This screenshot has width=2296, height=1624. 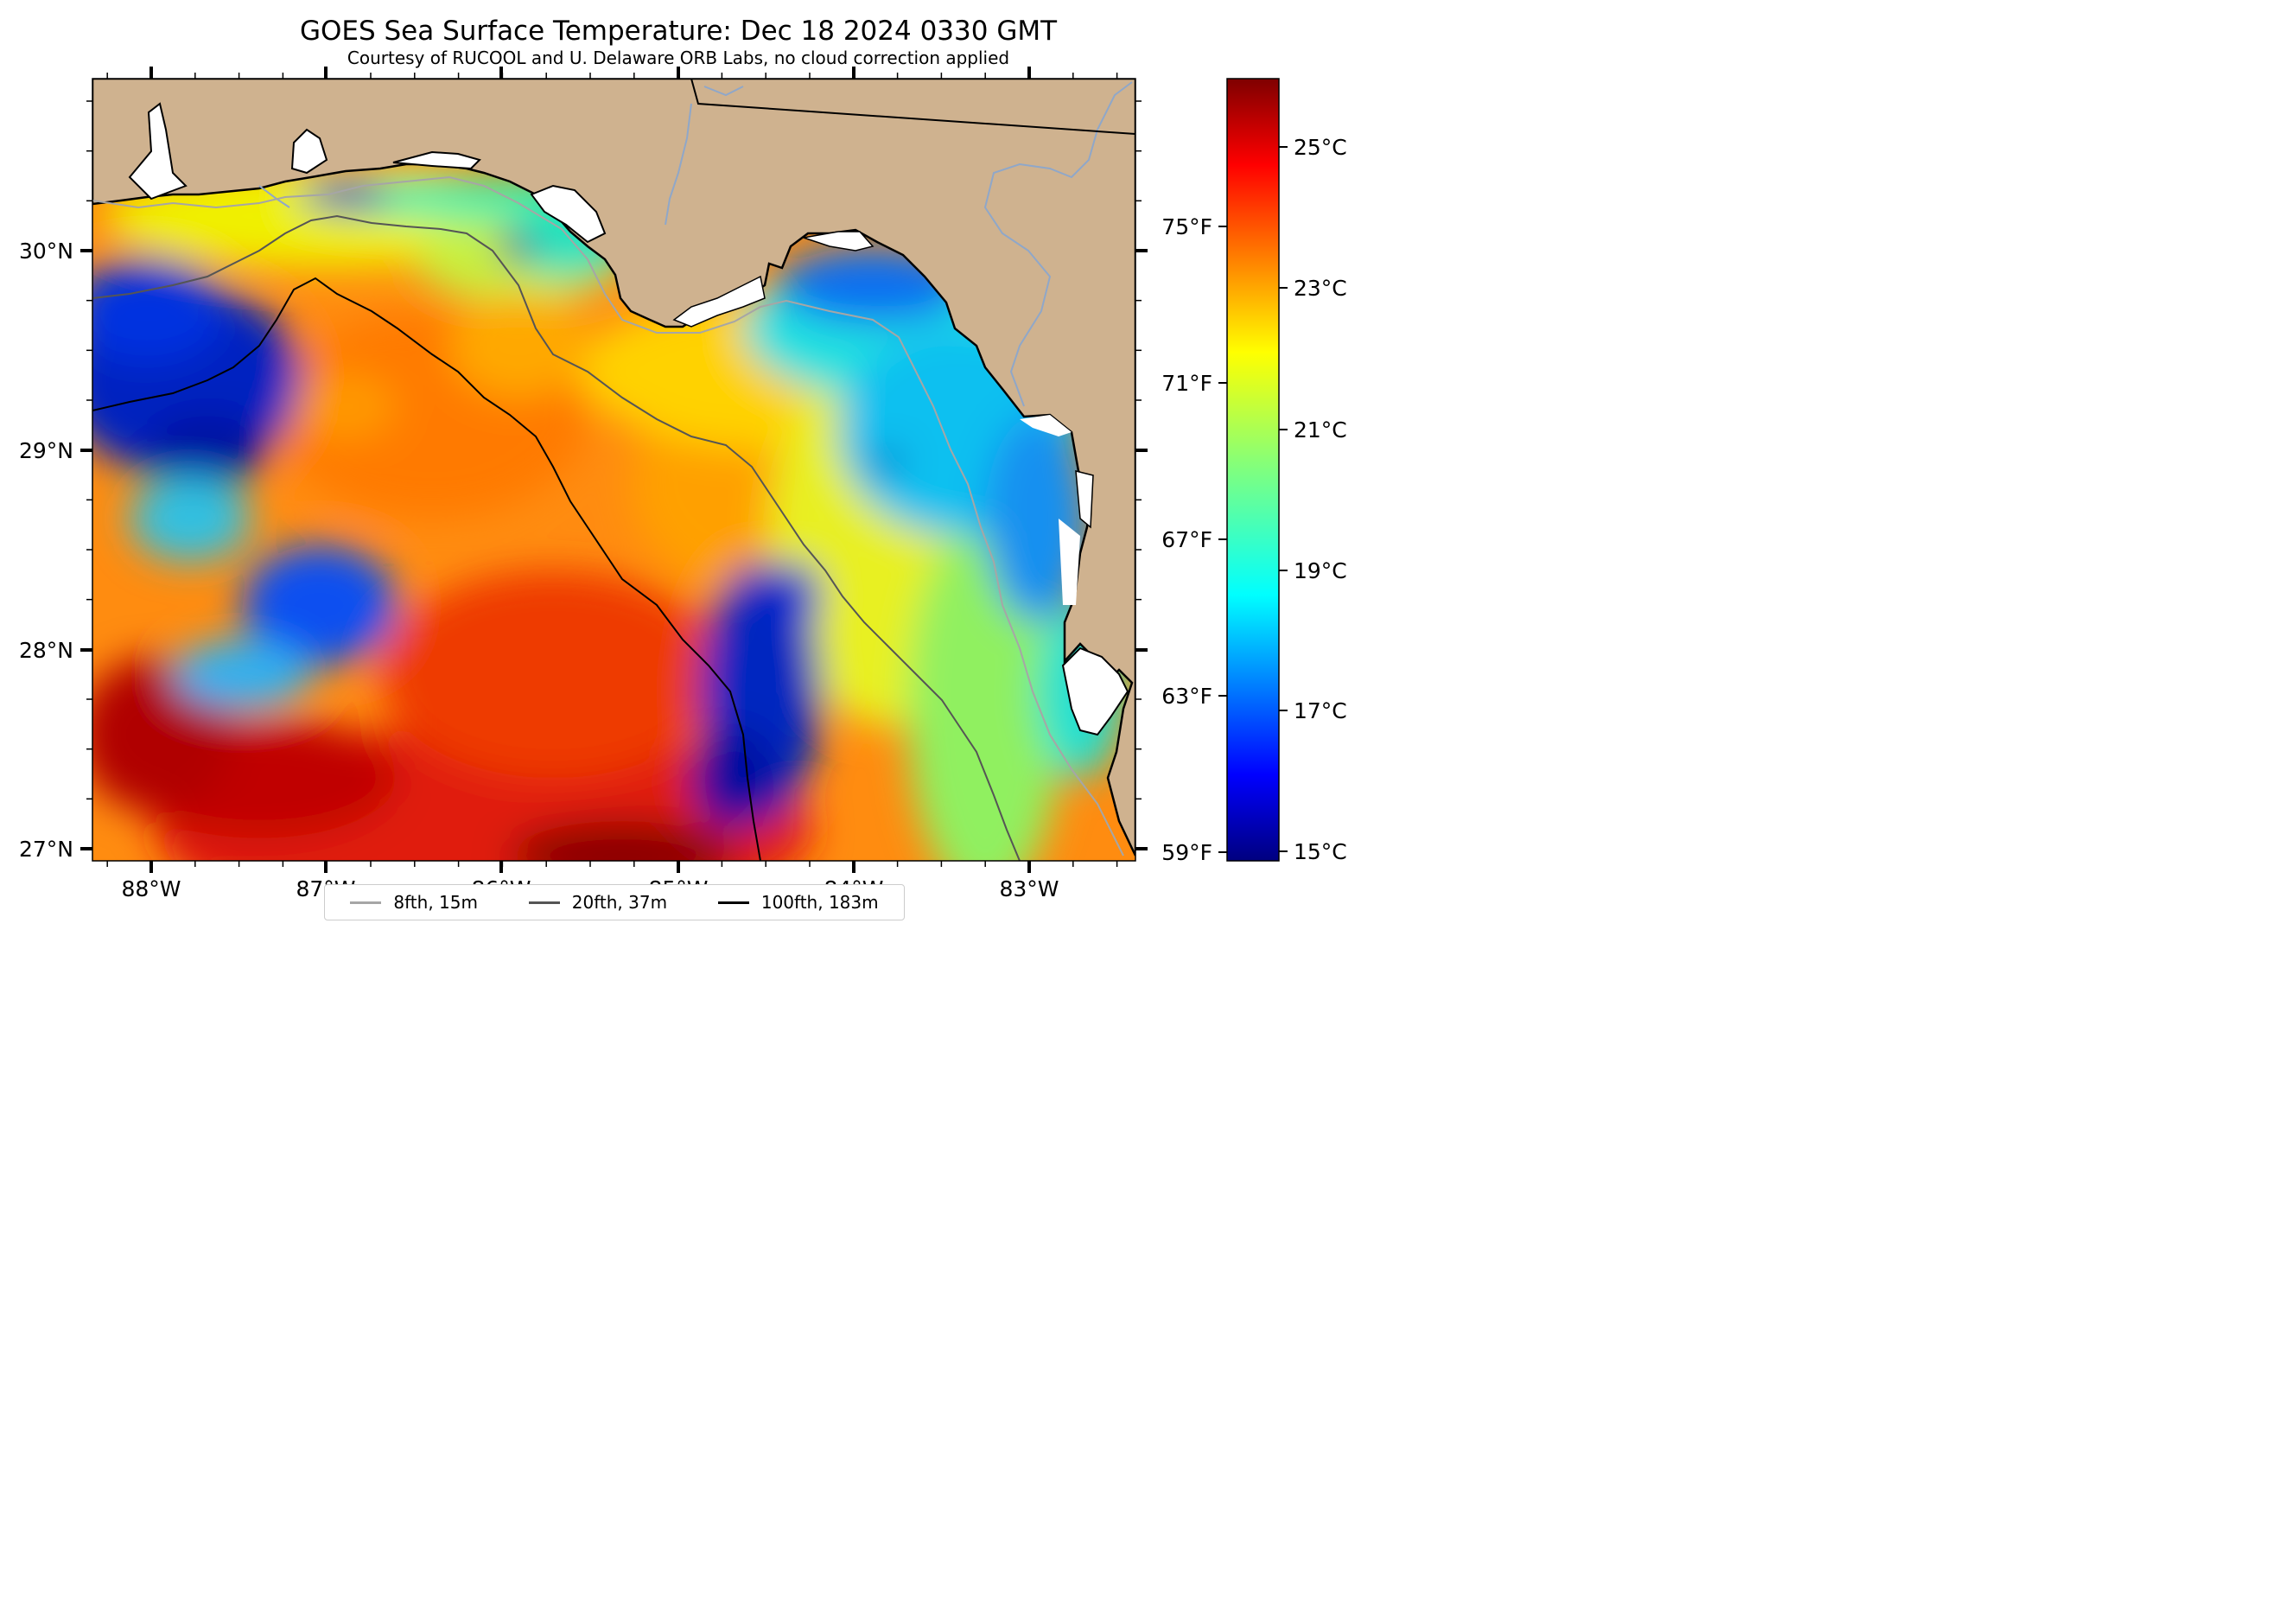 What do you see at coordinates (1320, 570) in the screenshot?
I see `colorbar-celsius-label: 19°C` at bounding box center [1320, 570].